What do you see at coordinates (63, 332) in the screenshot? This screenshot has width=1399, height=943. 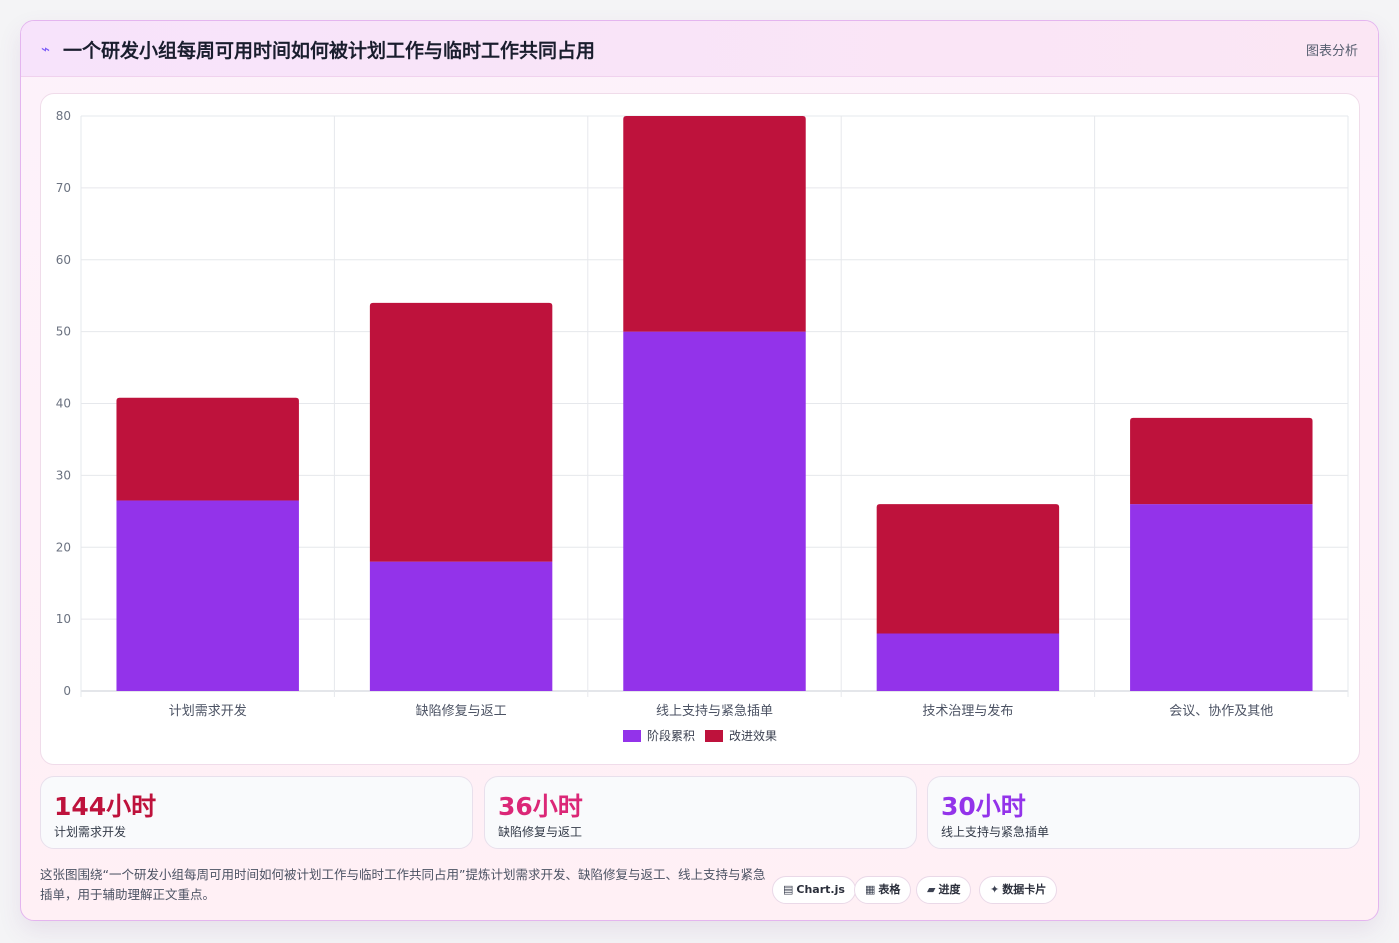 I see `y-tick-label: 50` at bounding box center [63, 332].